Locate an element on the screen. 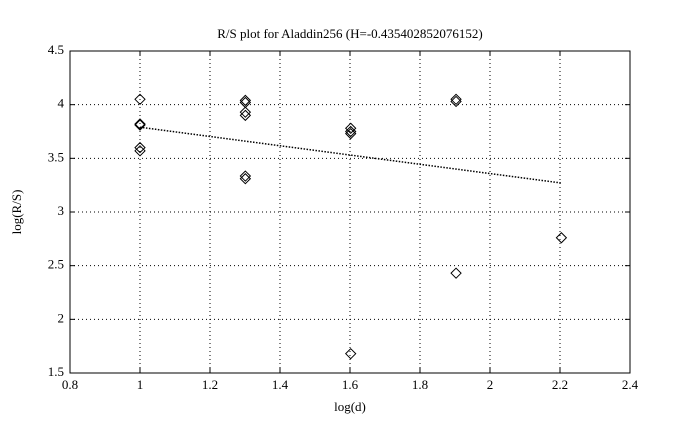 The height and width of the screenshot is (430, 686). y-tick-label: 1.5 is located at coordinates (56, 371).